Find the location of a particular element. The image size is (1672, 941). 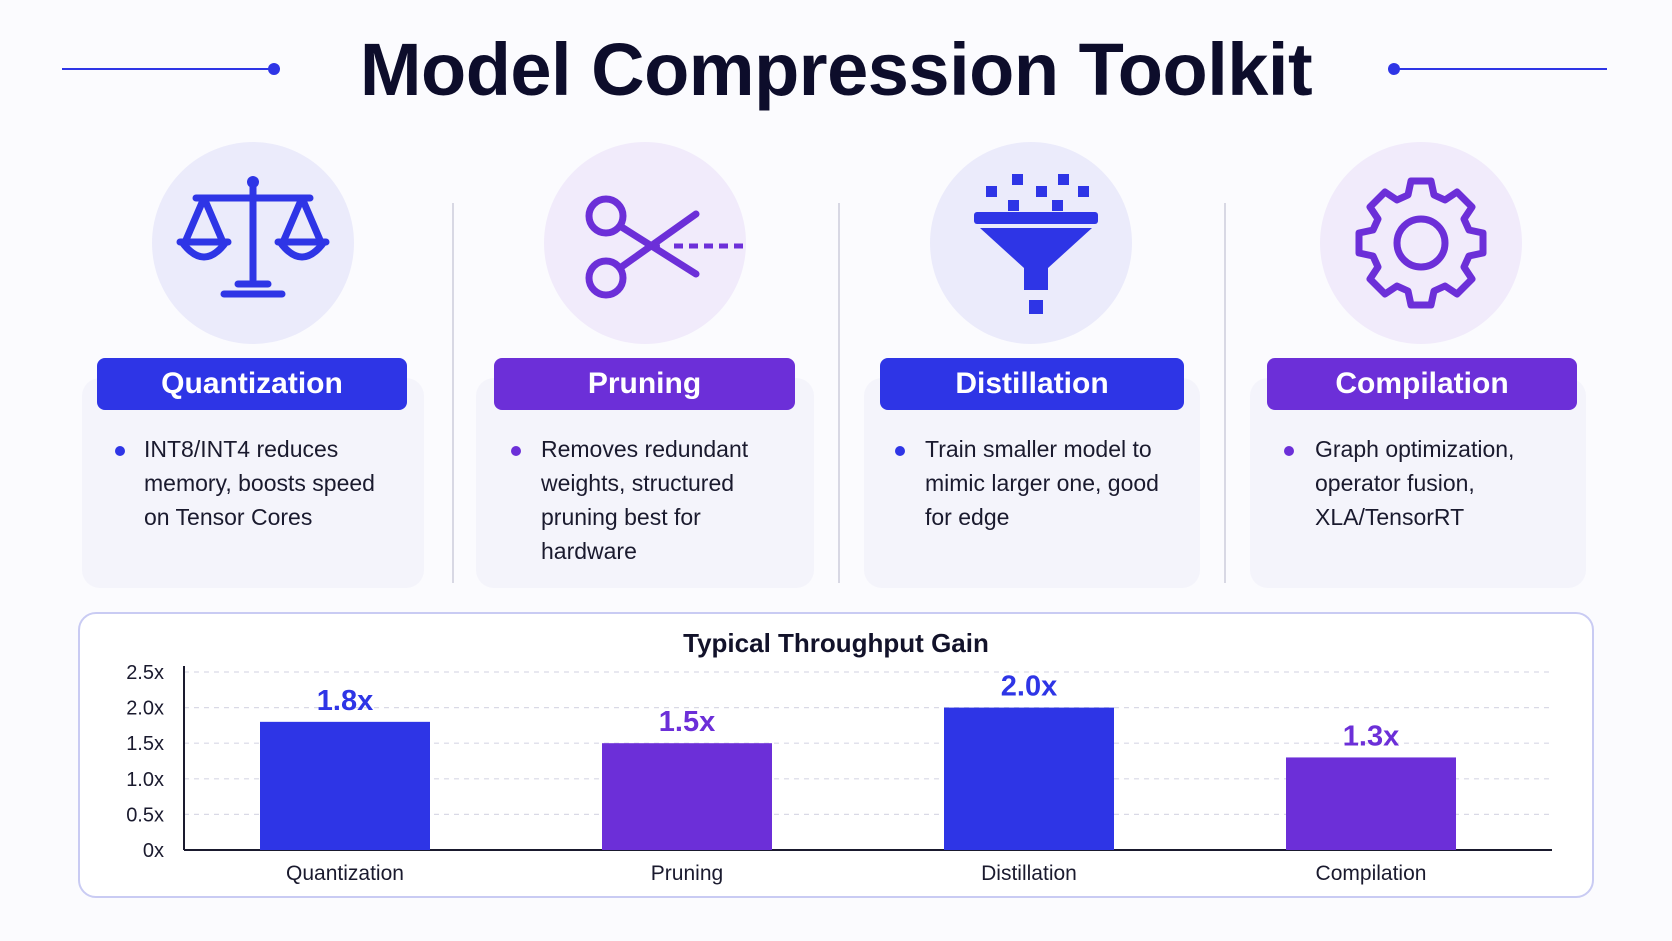

bar-pruning is located at coordinates (687, 796).